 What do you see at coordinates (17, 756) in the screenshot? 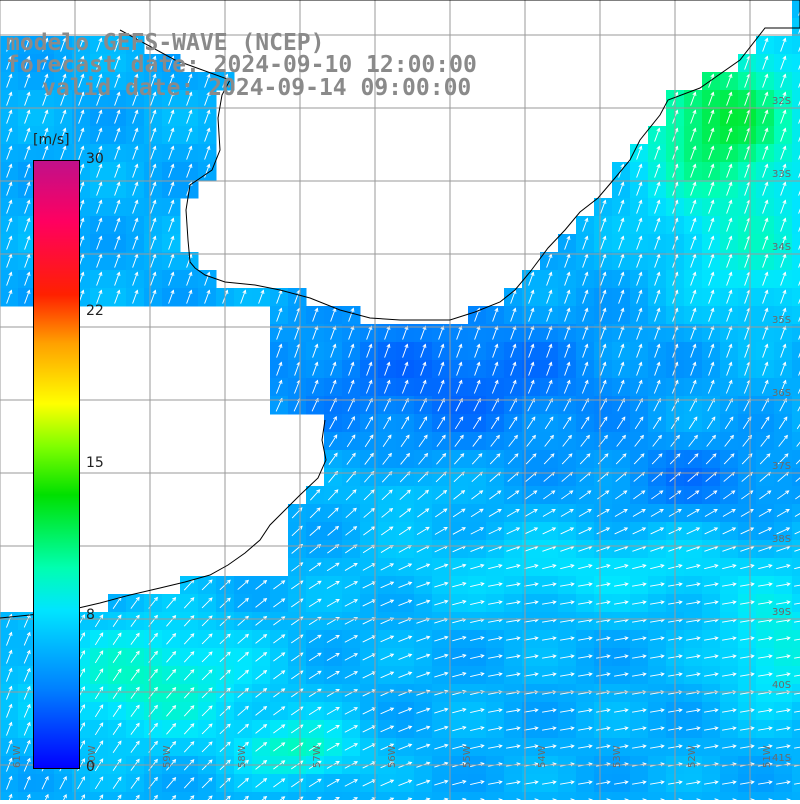
I see `lon-label: 61W` at bounding box center [17, 756].